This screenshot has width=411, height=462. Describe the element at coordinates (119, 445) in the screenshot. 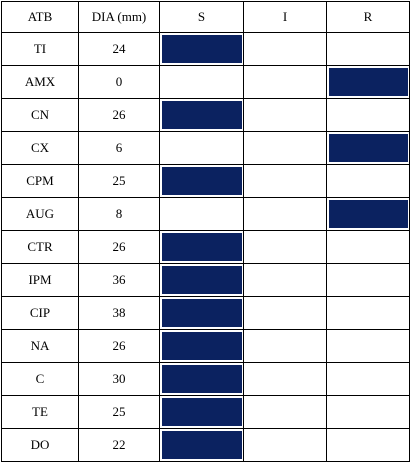

I see `diameter-cell: 22` at that location.